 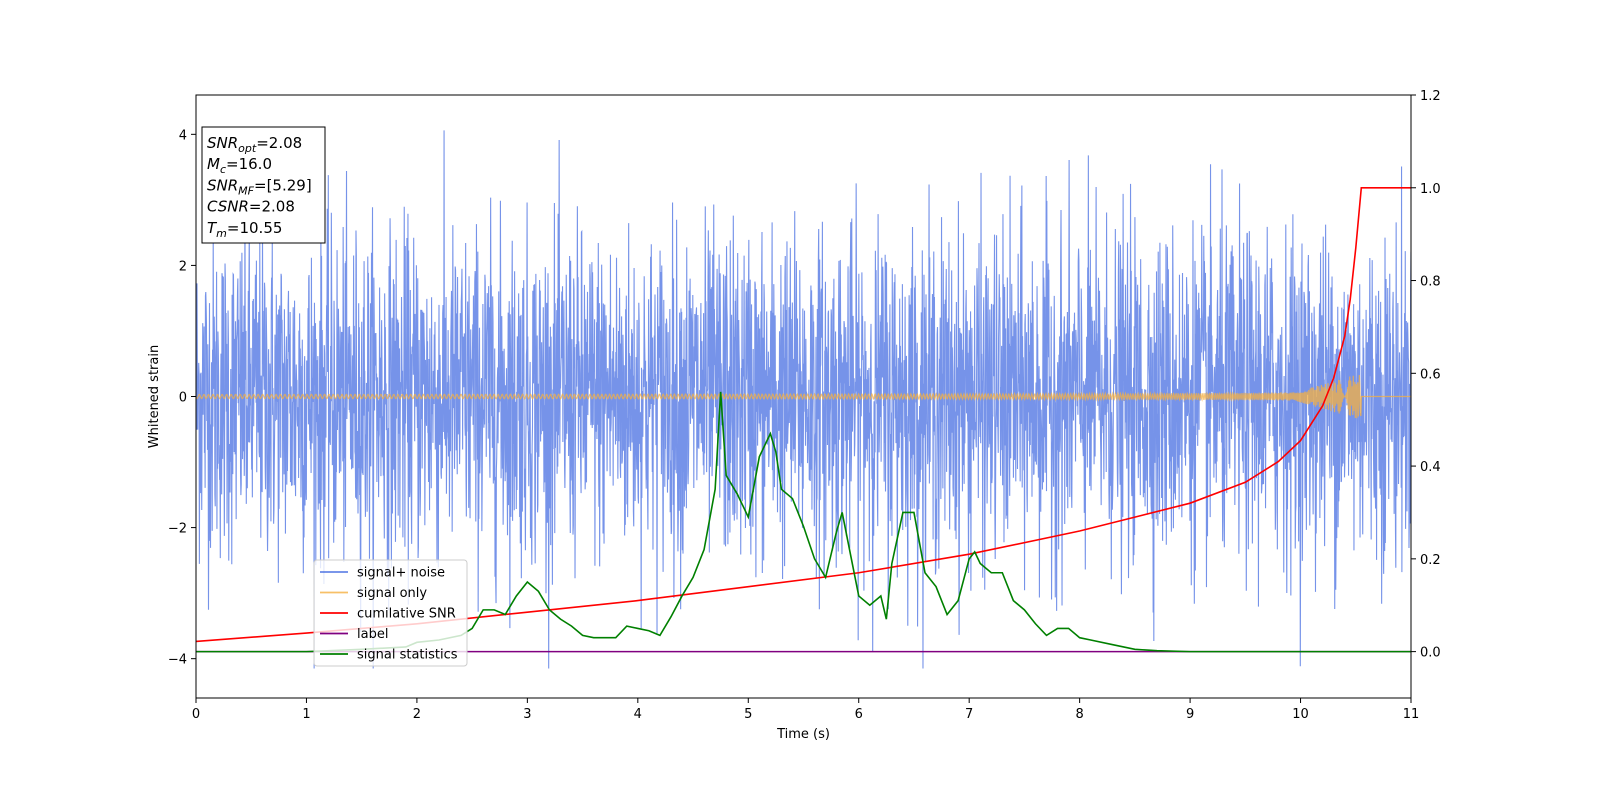 What do you see at coordinates (254, 144) in the screenshot?
I see `info-line: SNRopt=2.08` at bounding box center [254, 144].